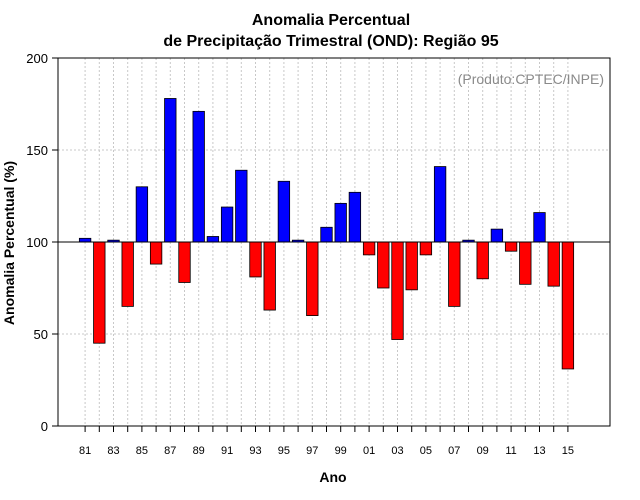 This screenshot has height=500, width=640. I want to click on y-tick-label-2: 100, so click(37, 242).